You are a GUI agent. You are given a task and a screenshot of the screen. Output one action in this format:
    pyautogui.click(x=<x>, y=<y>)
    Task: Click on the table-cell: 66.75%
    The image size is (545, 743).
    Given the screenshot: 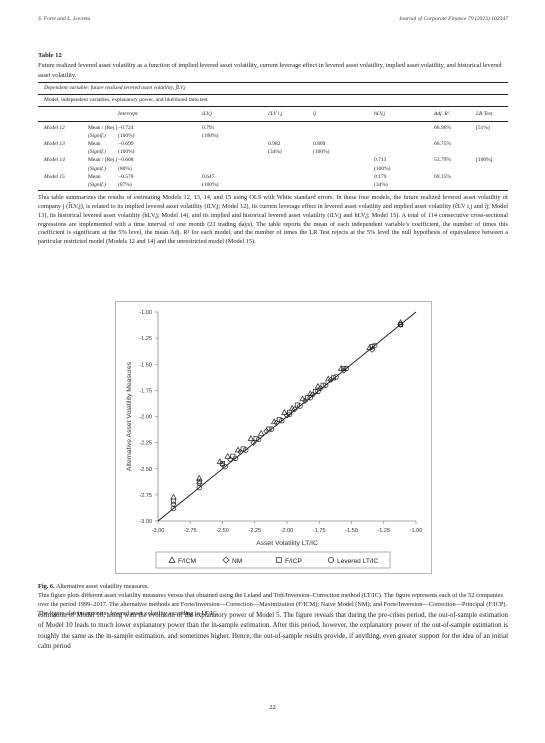 What is the action you would take?
    pyautogui.click(x=442, y=144)
    